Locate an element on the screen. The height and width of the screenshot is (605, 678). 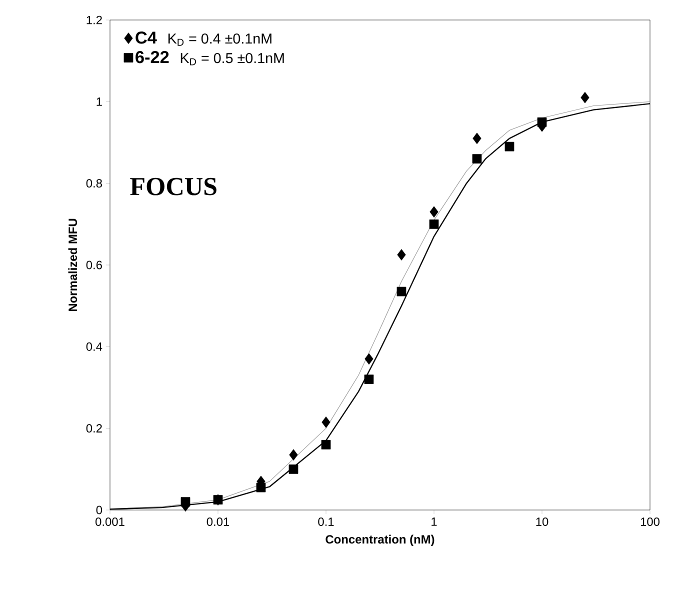
annotation: FOCUS is located at coordinates (173, 187).